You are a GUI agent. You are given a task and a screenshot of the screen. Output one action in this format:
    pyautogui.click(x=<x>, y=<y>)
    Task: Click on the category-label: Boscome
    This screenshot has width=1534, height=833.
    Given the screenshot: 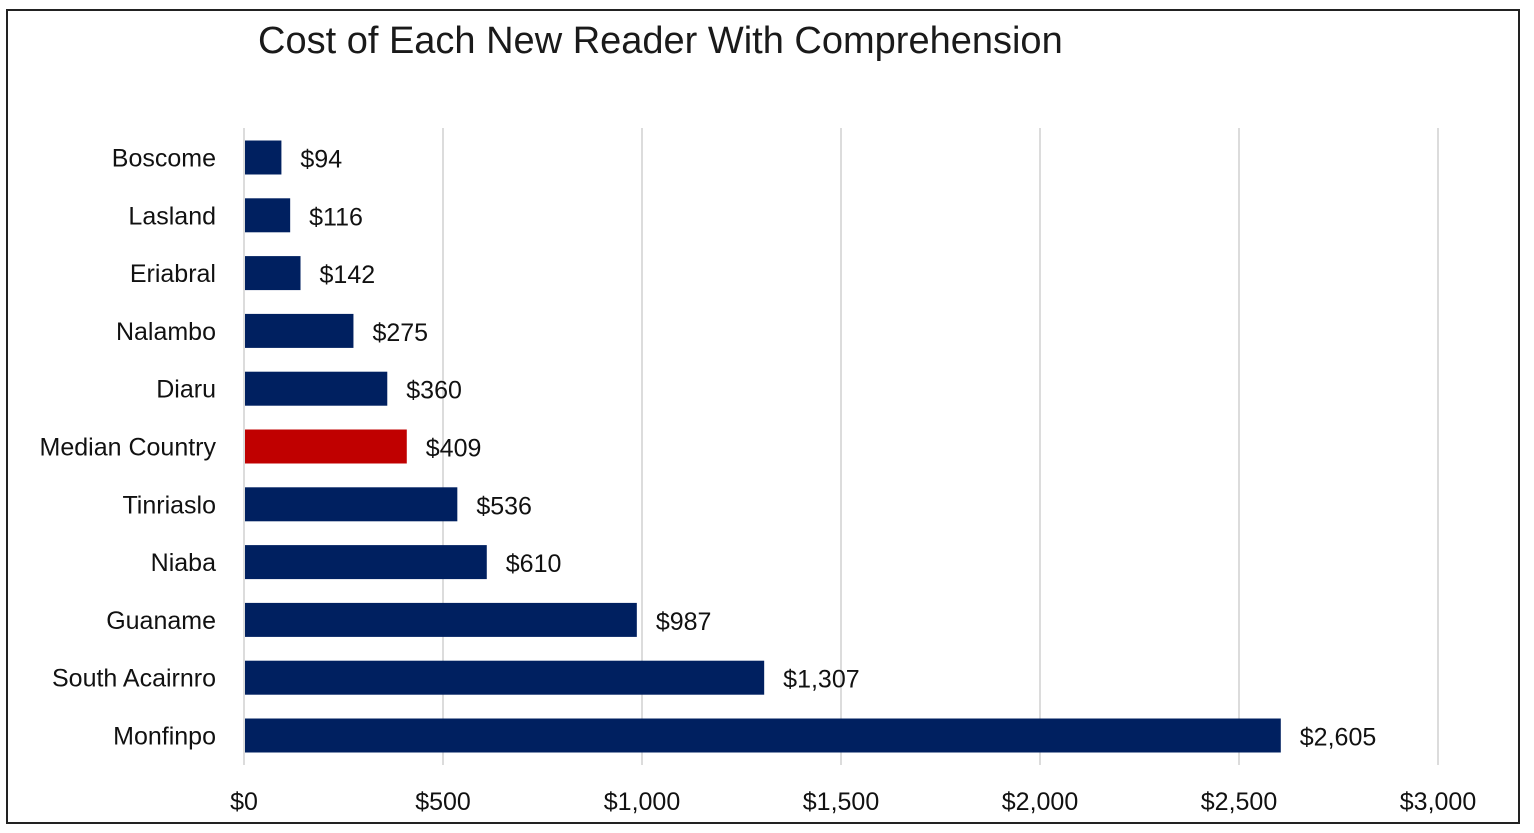 What is the action you would take?
    pyautogui.click(x=164, y=159)
    